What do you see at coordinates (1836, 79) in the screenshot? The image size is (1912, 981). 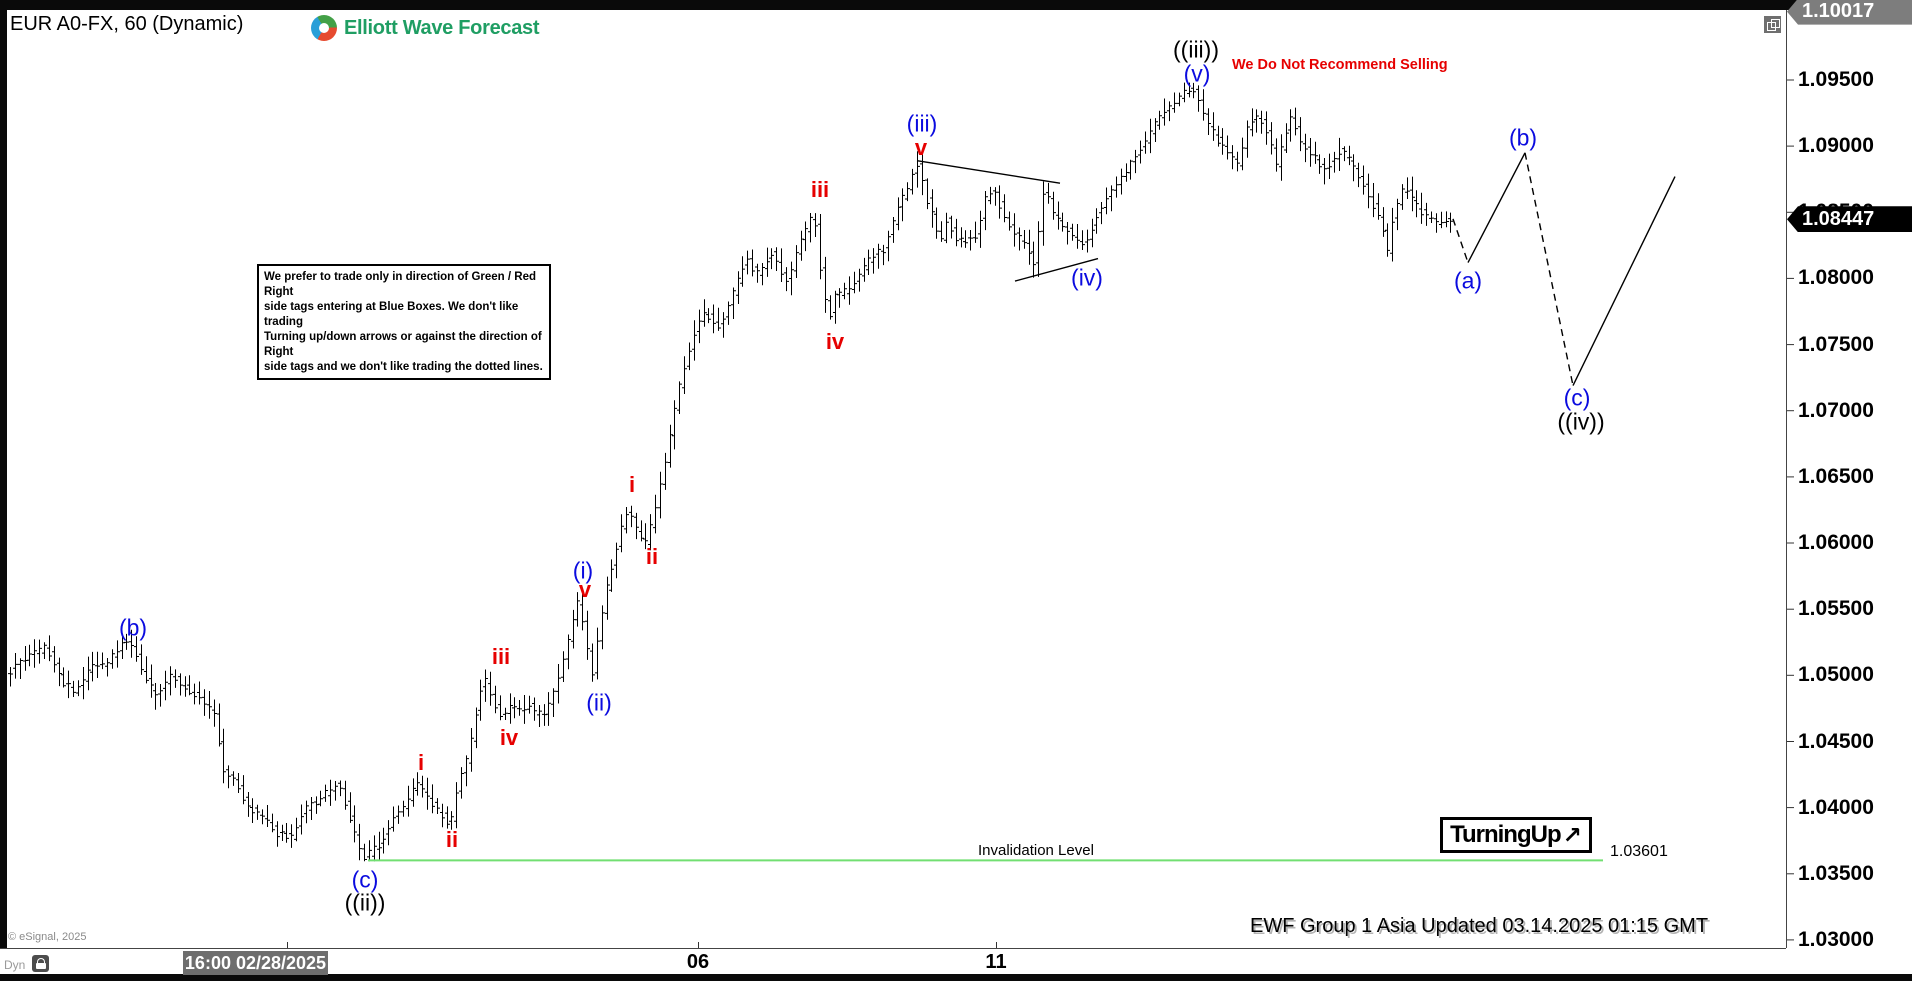 I see `price-tick-label-1.09500: 1.09500` at bounding box center [1836, 79].